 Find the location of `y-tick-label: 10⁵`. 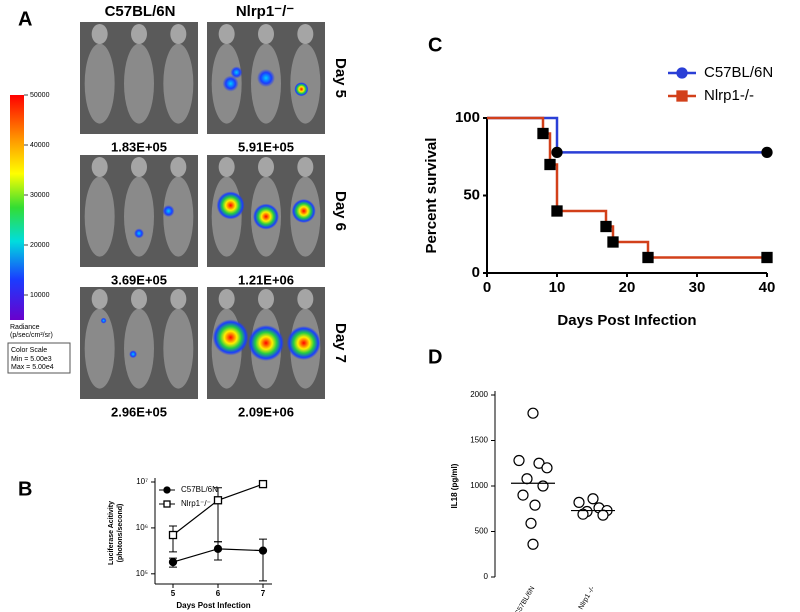

y-tick-label: 10⁵ is located at coordinates (142, 573).